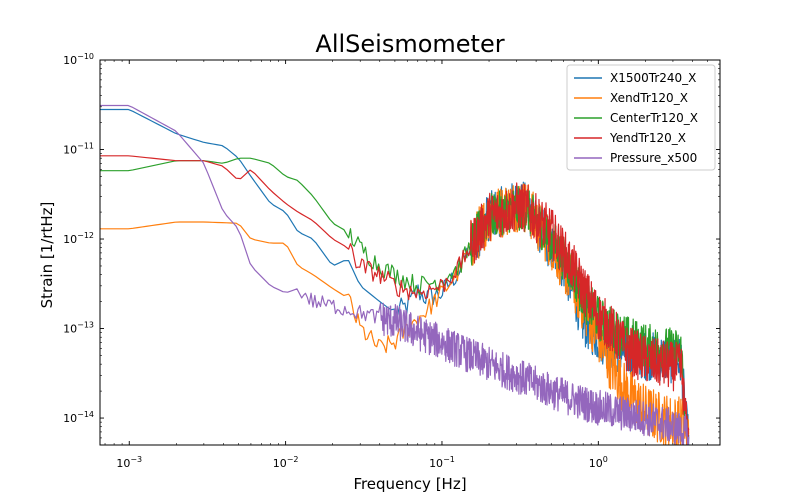 The image size is (800, 500). What do you see at coordinates (129, 462) in the screenshot?
I see `x-tick-label: 10⁻³` at bounding box center [129, 462].